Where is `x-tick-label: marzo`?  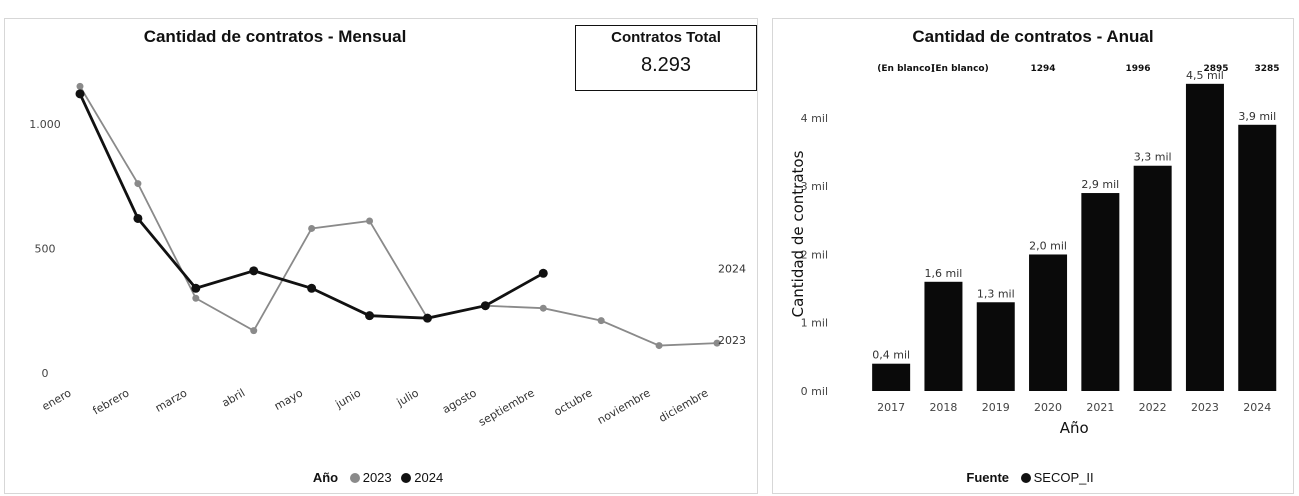 x-tick-label: marzo is located at coordinates (171, 400).